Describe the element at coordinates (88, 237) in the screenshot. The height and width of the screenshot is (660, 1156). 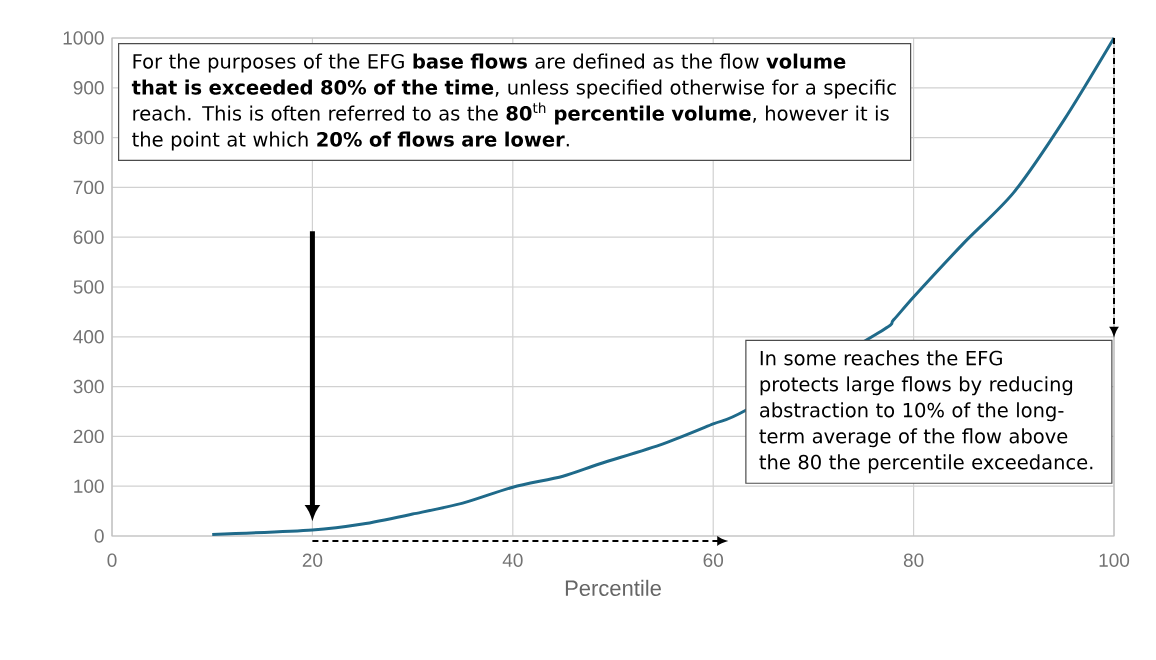
I see `y-tick-label: 600` at that location.